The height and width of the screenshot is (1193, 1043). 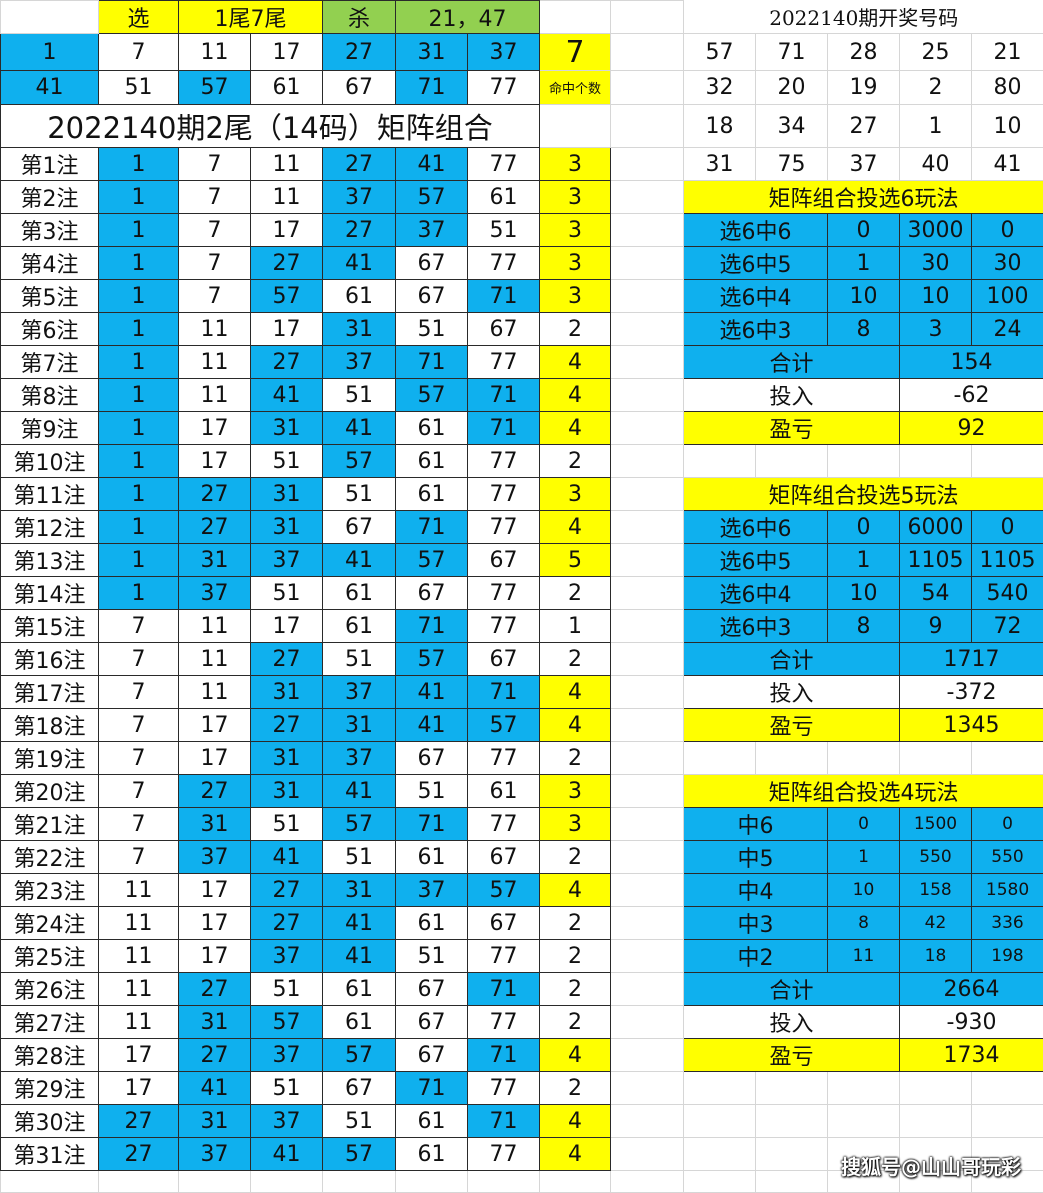 I want to click on plan-tier-label: 选6中6, so click(x=756, y=230).